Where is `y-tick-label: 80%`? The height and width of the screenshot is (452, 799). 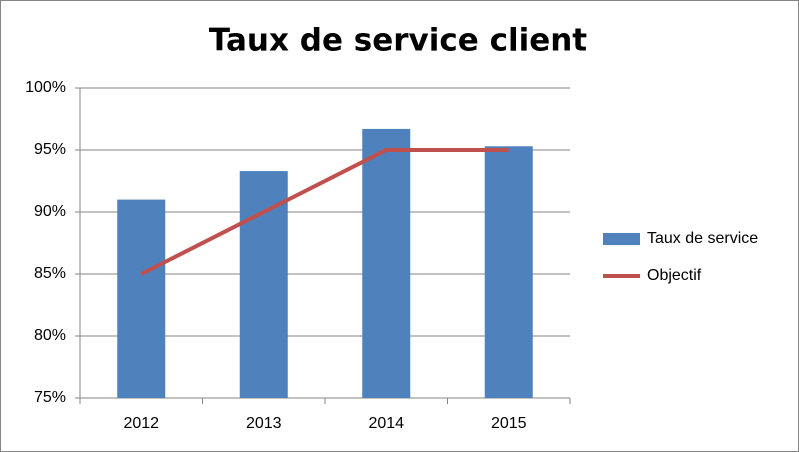 y-tick-label: 80% is located at coordinates (50, 335).